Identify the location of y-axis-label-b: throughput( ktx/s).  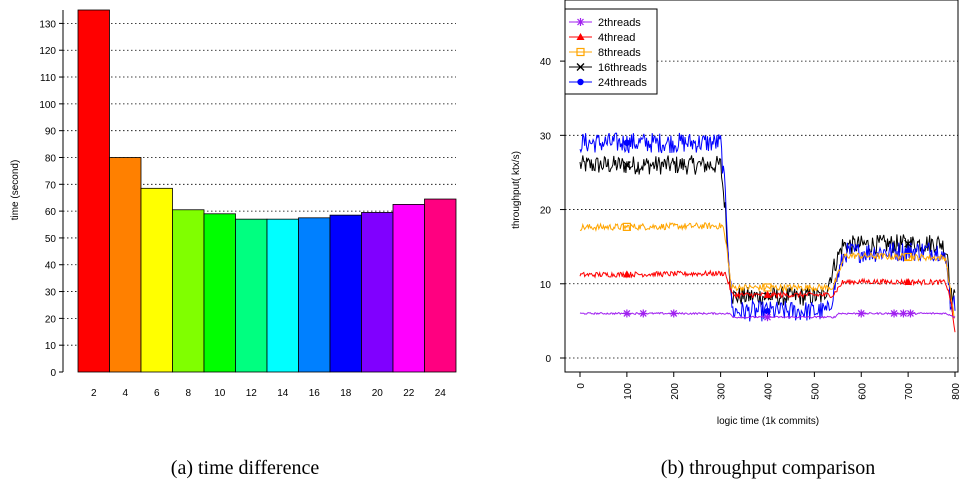
(516, 190).